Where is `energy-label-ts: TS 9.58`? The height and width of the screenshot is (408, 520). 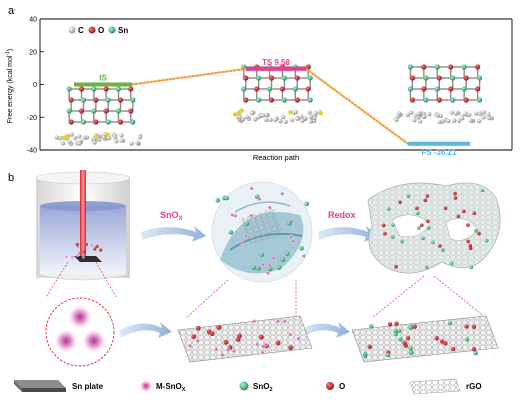
energy-label-ts: TS 9.58 is located at coordinates (276, 62).